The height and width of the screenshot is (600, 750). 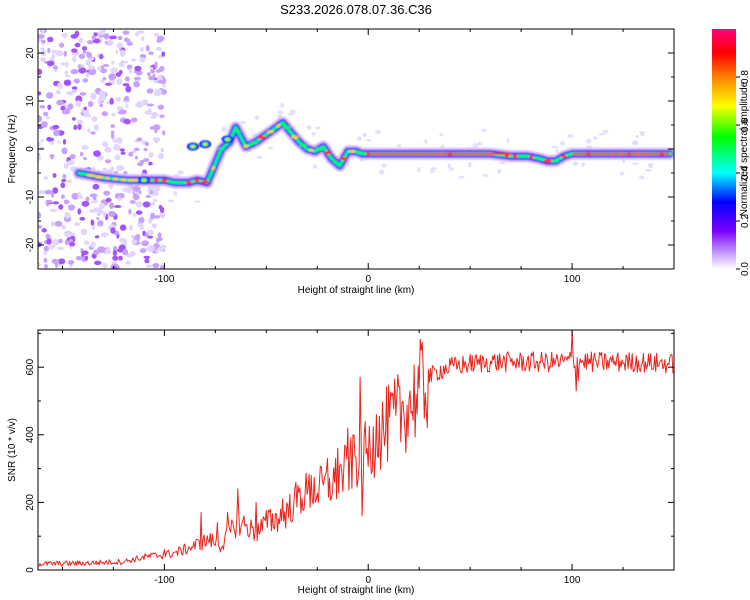 What do you see at coordinates (572, 279) in the screenshot?
I see `x-tick-label: 100` at bounding box center [572, 279].